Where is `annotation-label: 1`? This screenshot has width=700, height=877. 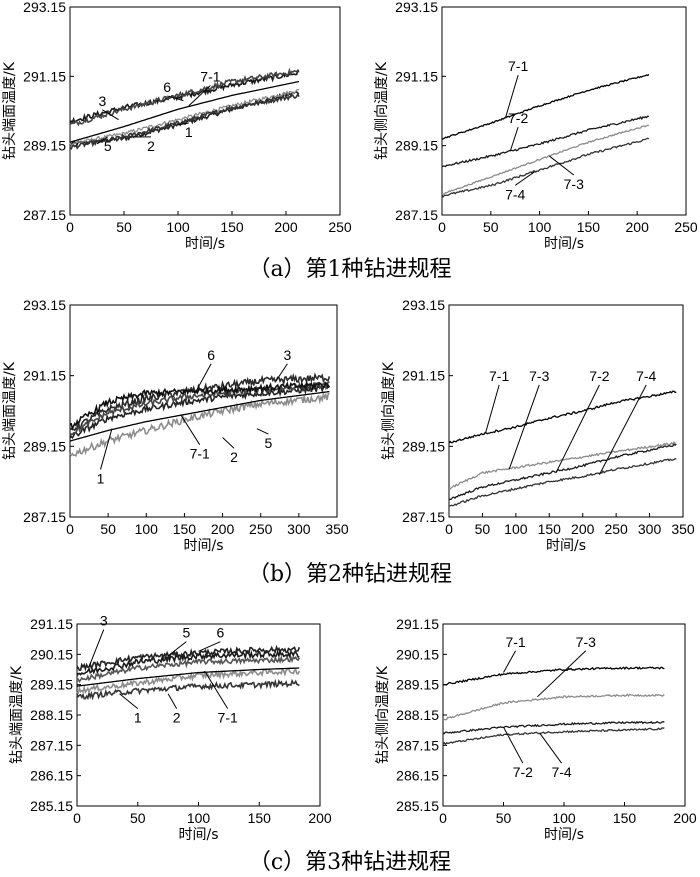 annotation-label: 1 is located at coordinates (189, 132).